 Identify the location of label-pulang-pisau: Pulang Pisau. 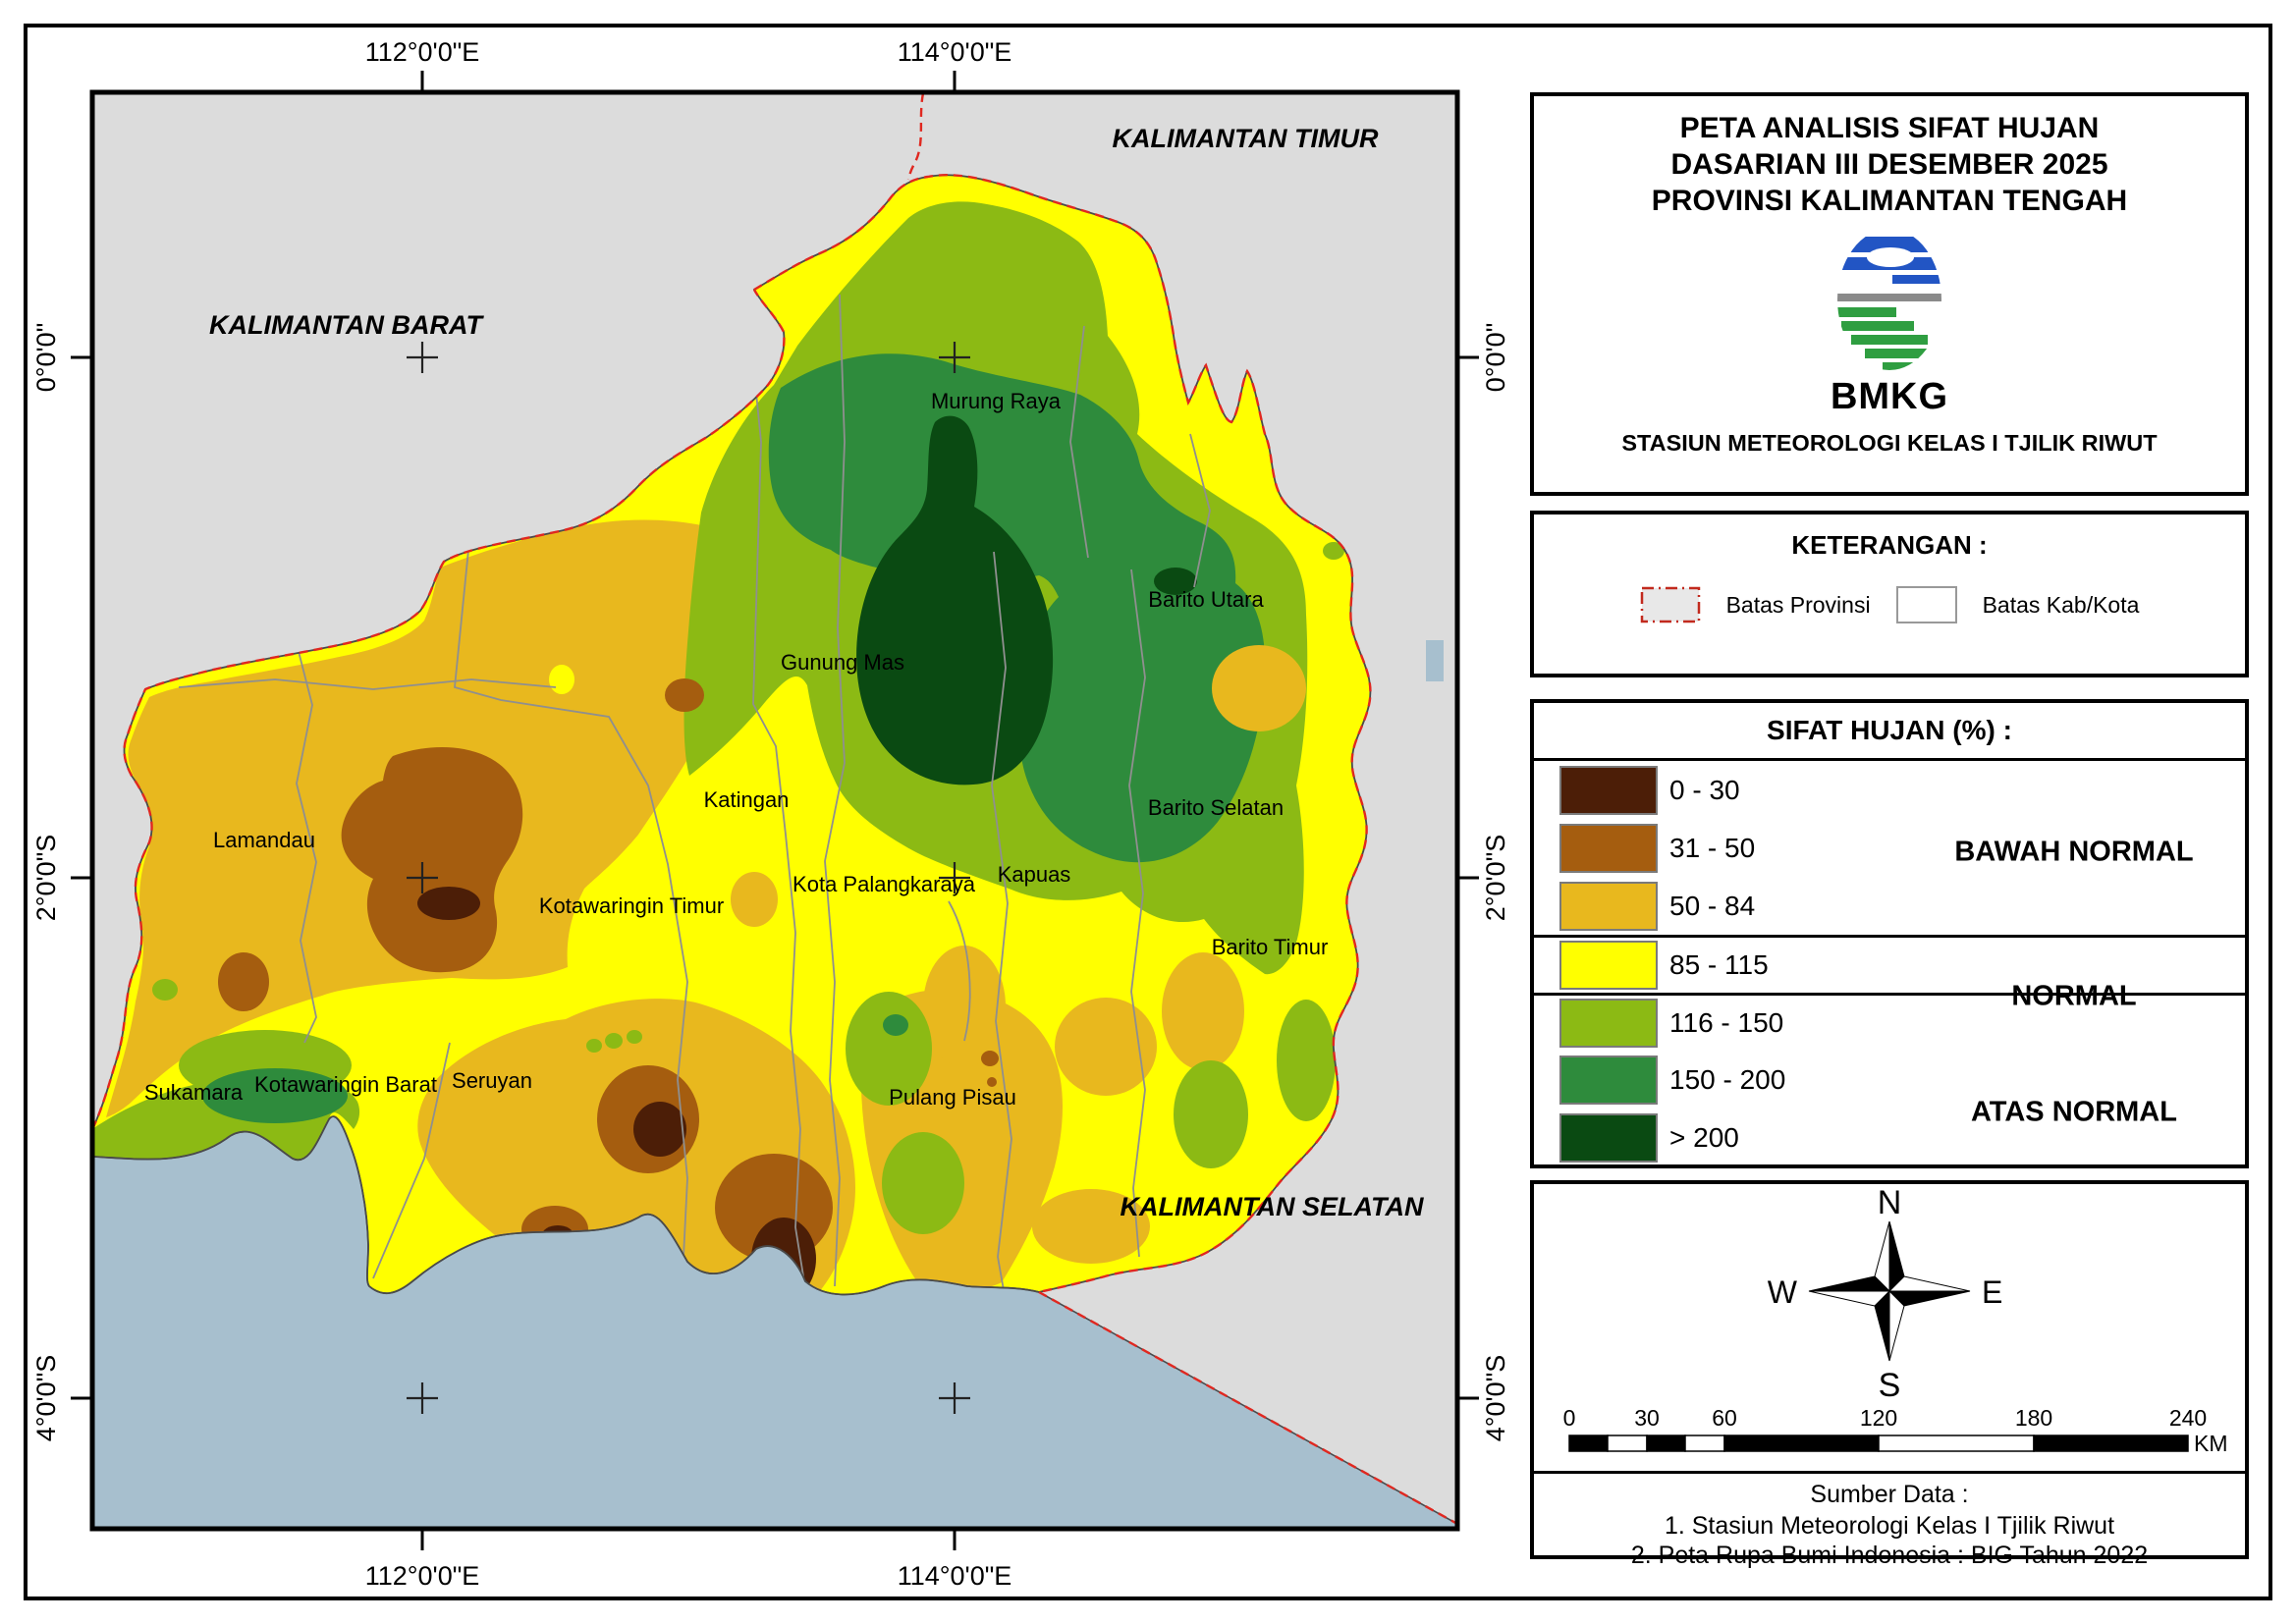
(952, 1097).